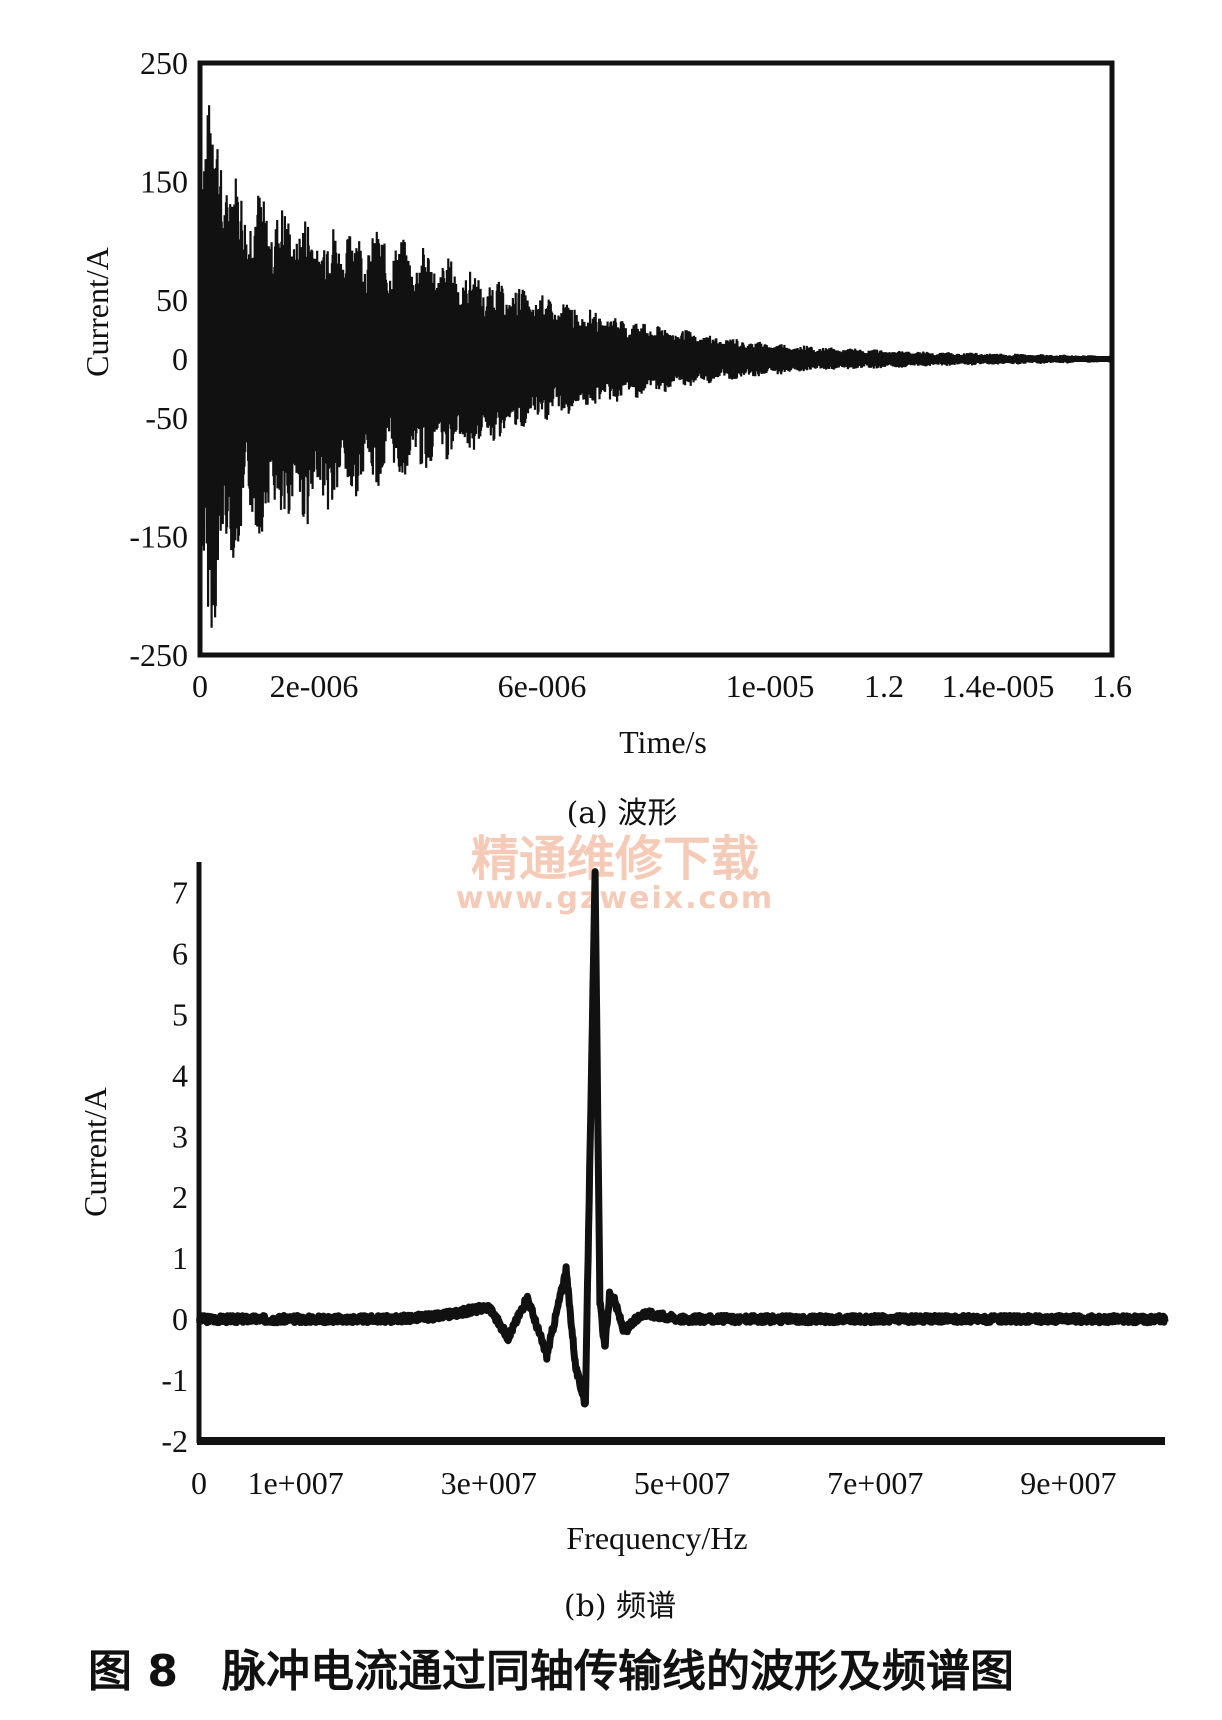 The width and height of the screenshot is (1222, 1720). I want to click on spectrum-y-tick-label: 7, so click(180, 892).